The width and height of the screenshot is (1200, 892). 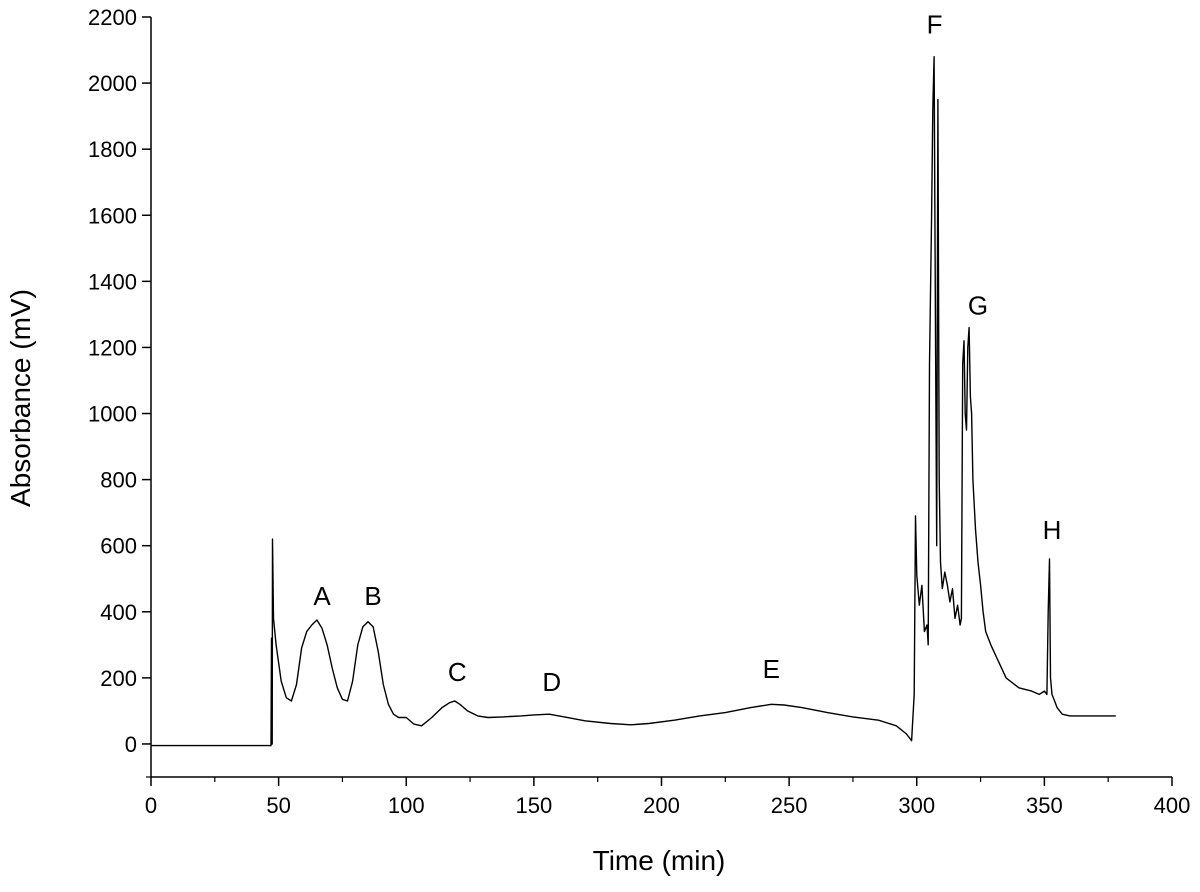 I want to click on peak-label-f: F, so click(x=935, y=25).